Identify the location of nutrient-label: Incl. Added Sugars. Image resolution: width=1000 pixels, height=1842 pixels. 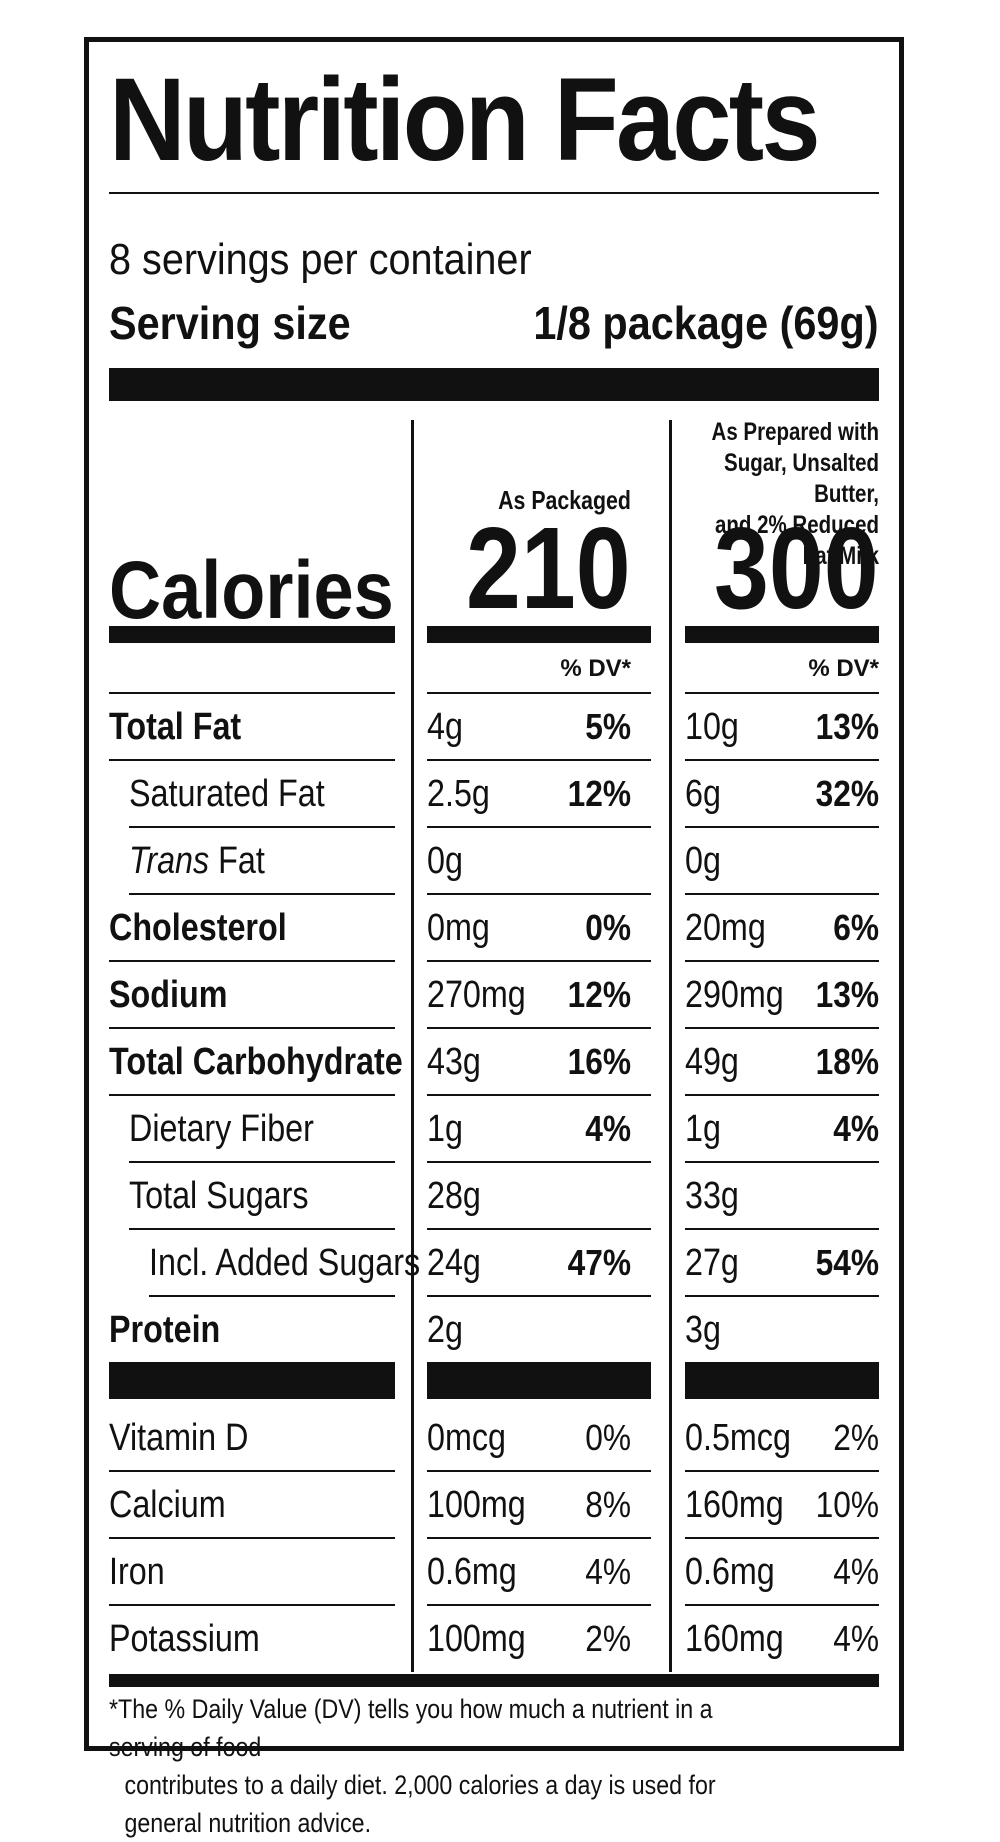
(284, 1263).